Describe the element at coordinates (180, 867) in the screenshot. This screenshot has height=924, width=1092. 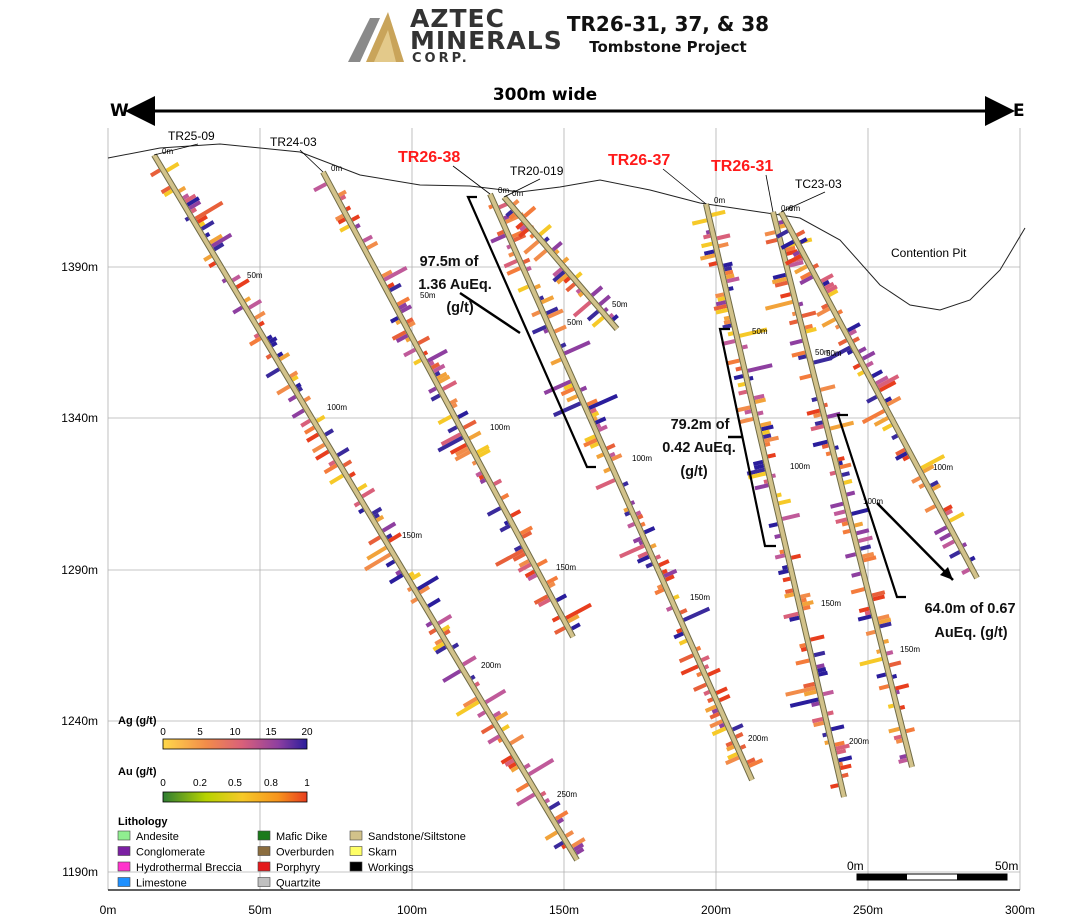
I see `lithology-legend-item: Hydrothermal Breccia` at that location.